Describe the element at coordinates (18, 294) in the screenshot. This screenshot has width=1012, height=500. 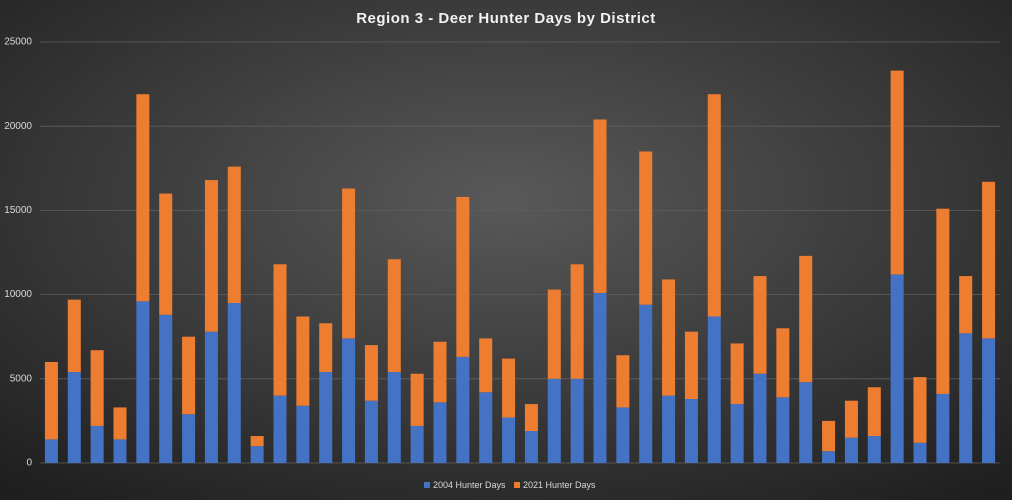
I see `y-tick-label: 10000` at that location.